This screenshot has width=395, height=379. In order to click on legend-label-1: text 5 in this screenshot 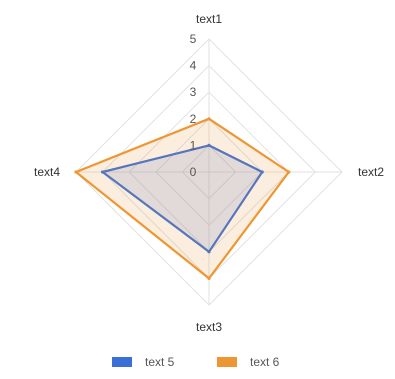, I will do `click(160, 362)`.